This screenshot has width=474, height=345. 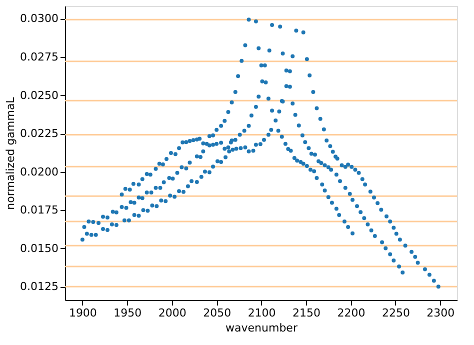 I want to click on x-tick-label: 2200, so click(x=351, y=313).